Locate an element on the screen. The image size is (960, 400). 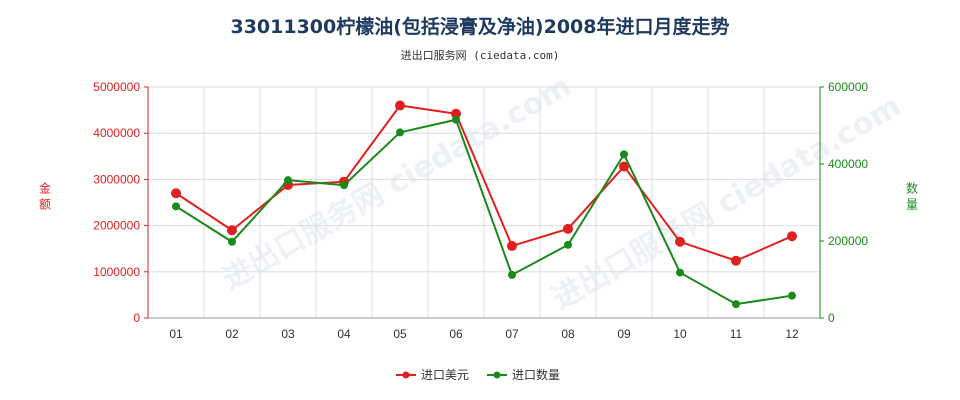
legend-label: 进口美元 is located at coordinates (445, 375).